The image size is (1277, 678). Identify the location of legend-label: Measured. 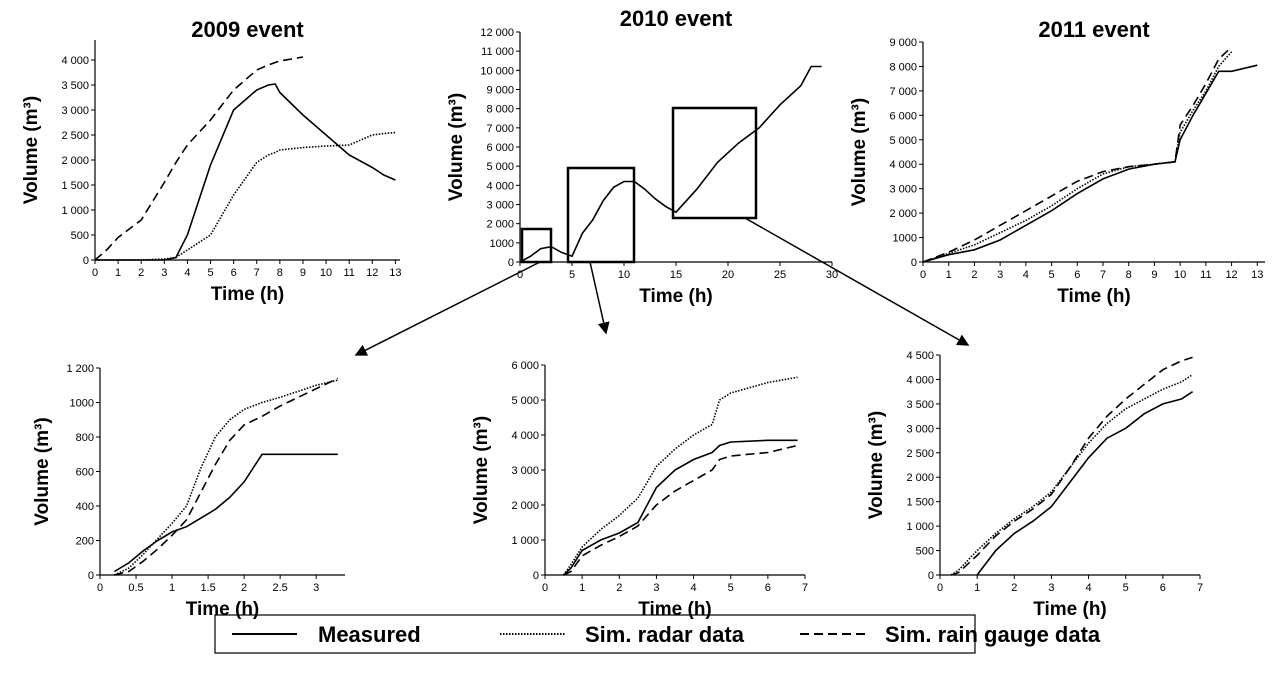
(369, 634).